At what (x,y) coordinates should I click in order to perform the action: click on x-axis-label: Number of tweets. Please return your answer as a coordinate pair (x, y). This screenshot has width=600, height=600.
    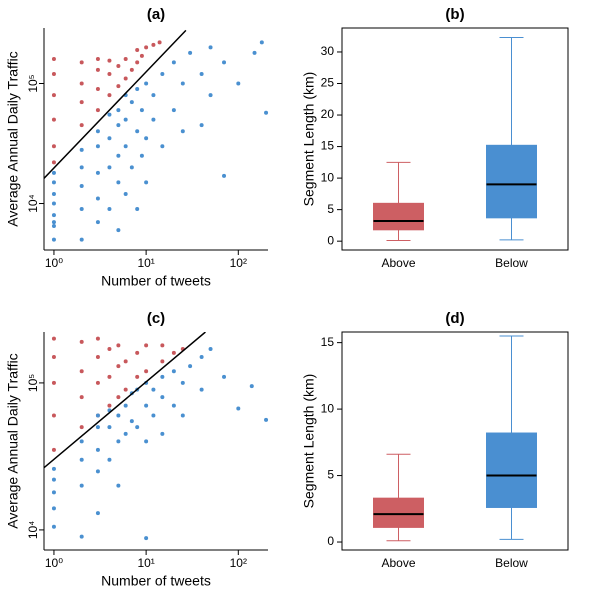
    Looking at the image, I should click on (156, 281).